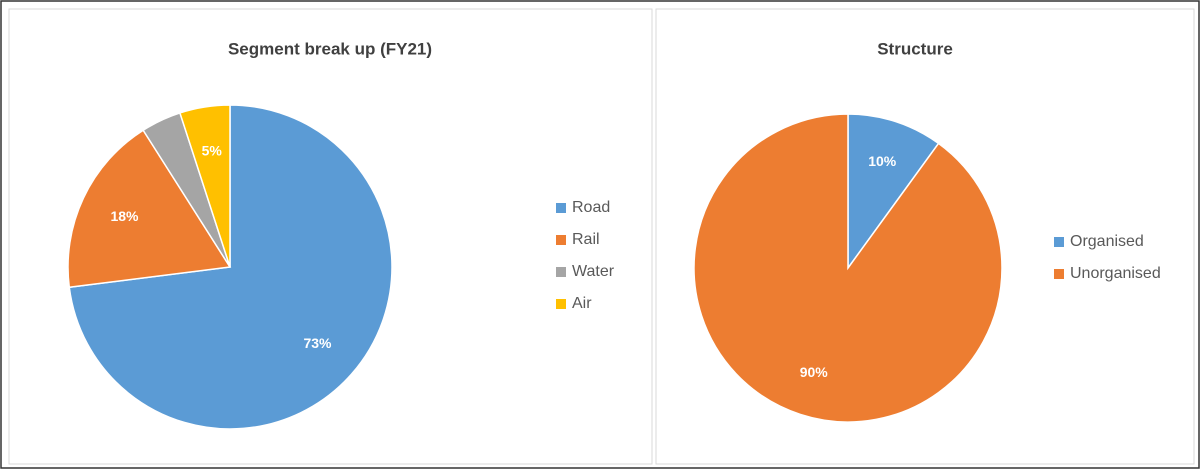 The height and width of the screenshot is (470, 1201). Describe the element at coordinates (593, 271) in the screenshot. I see `legend-label: Water` at that location.